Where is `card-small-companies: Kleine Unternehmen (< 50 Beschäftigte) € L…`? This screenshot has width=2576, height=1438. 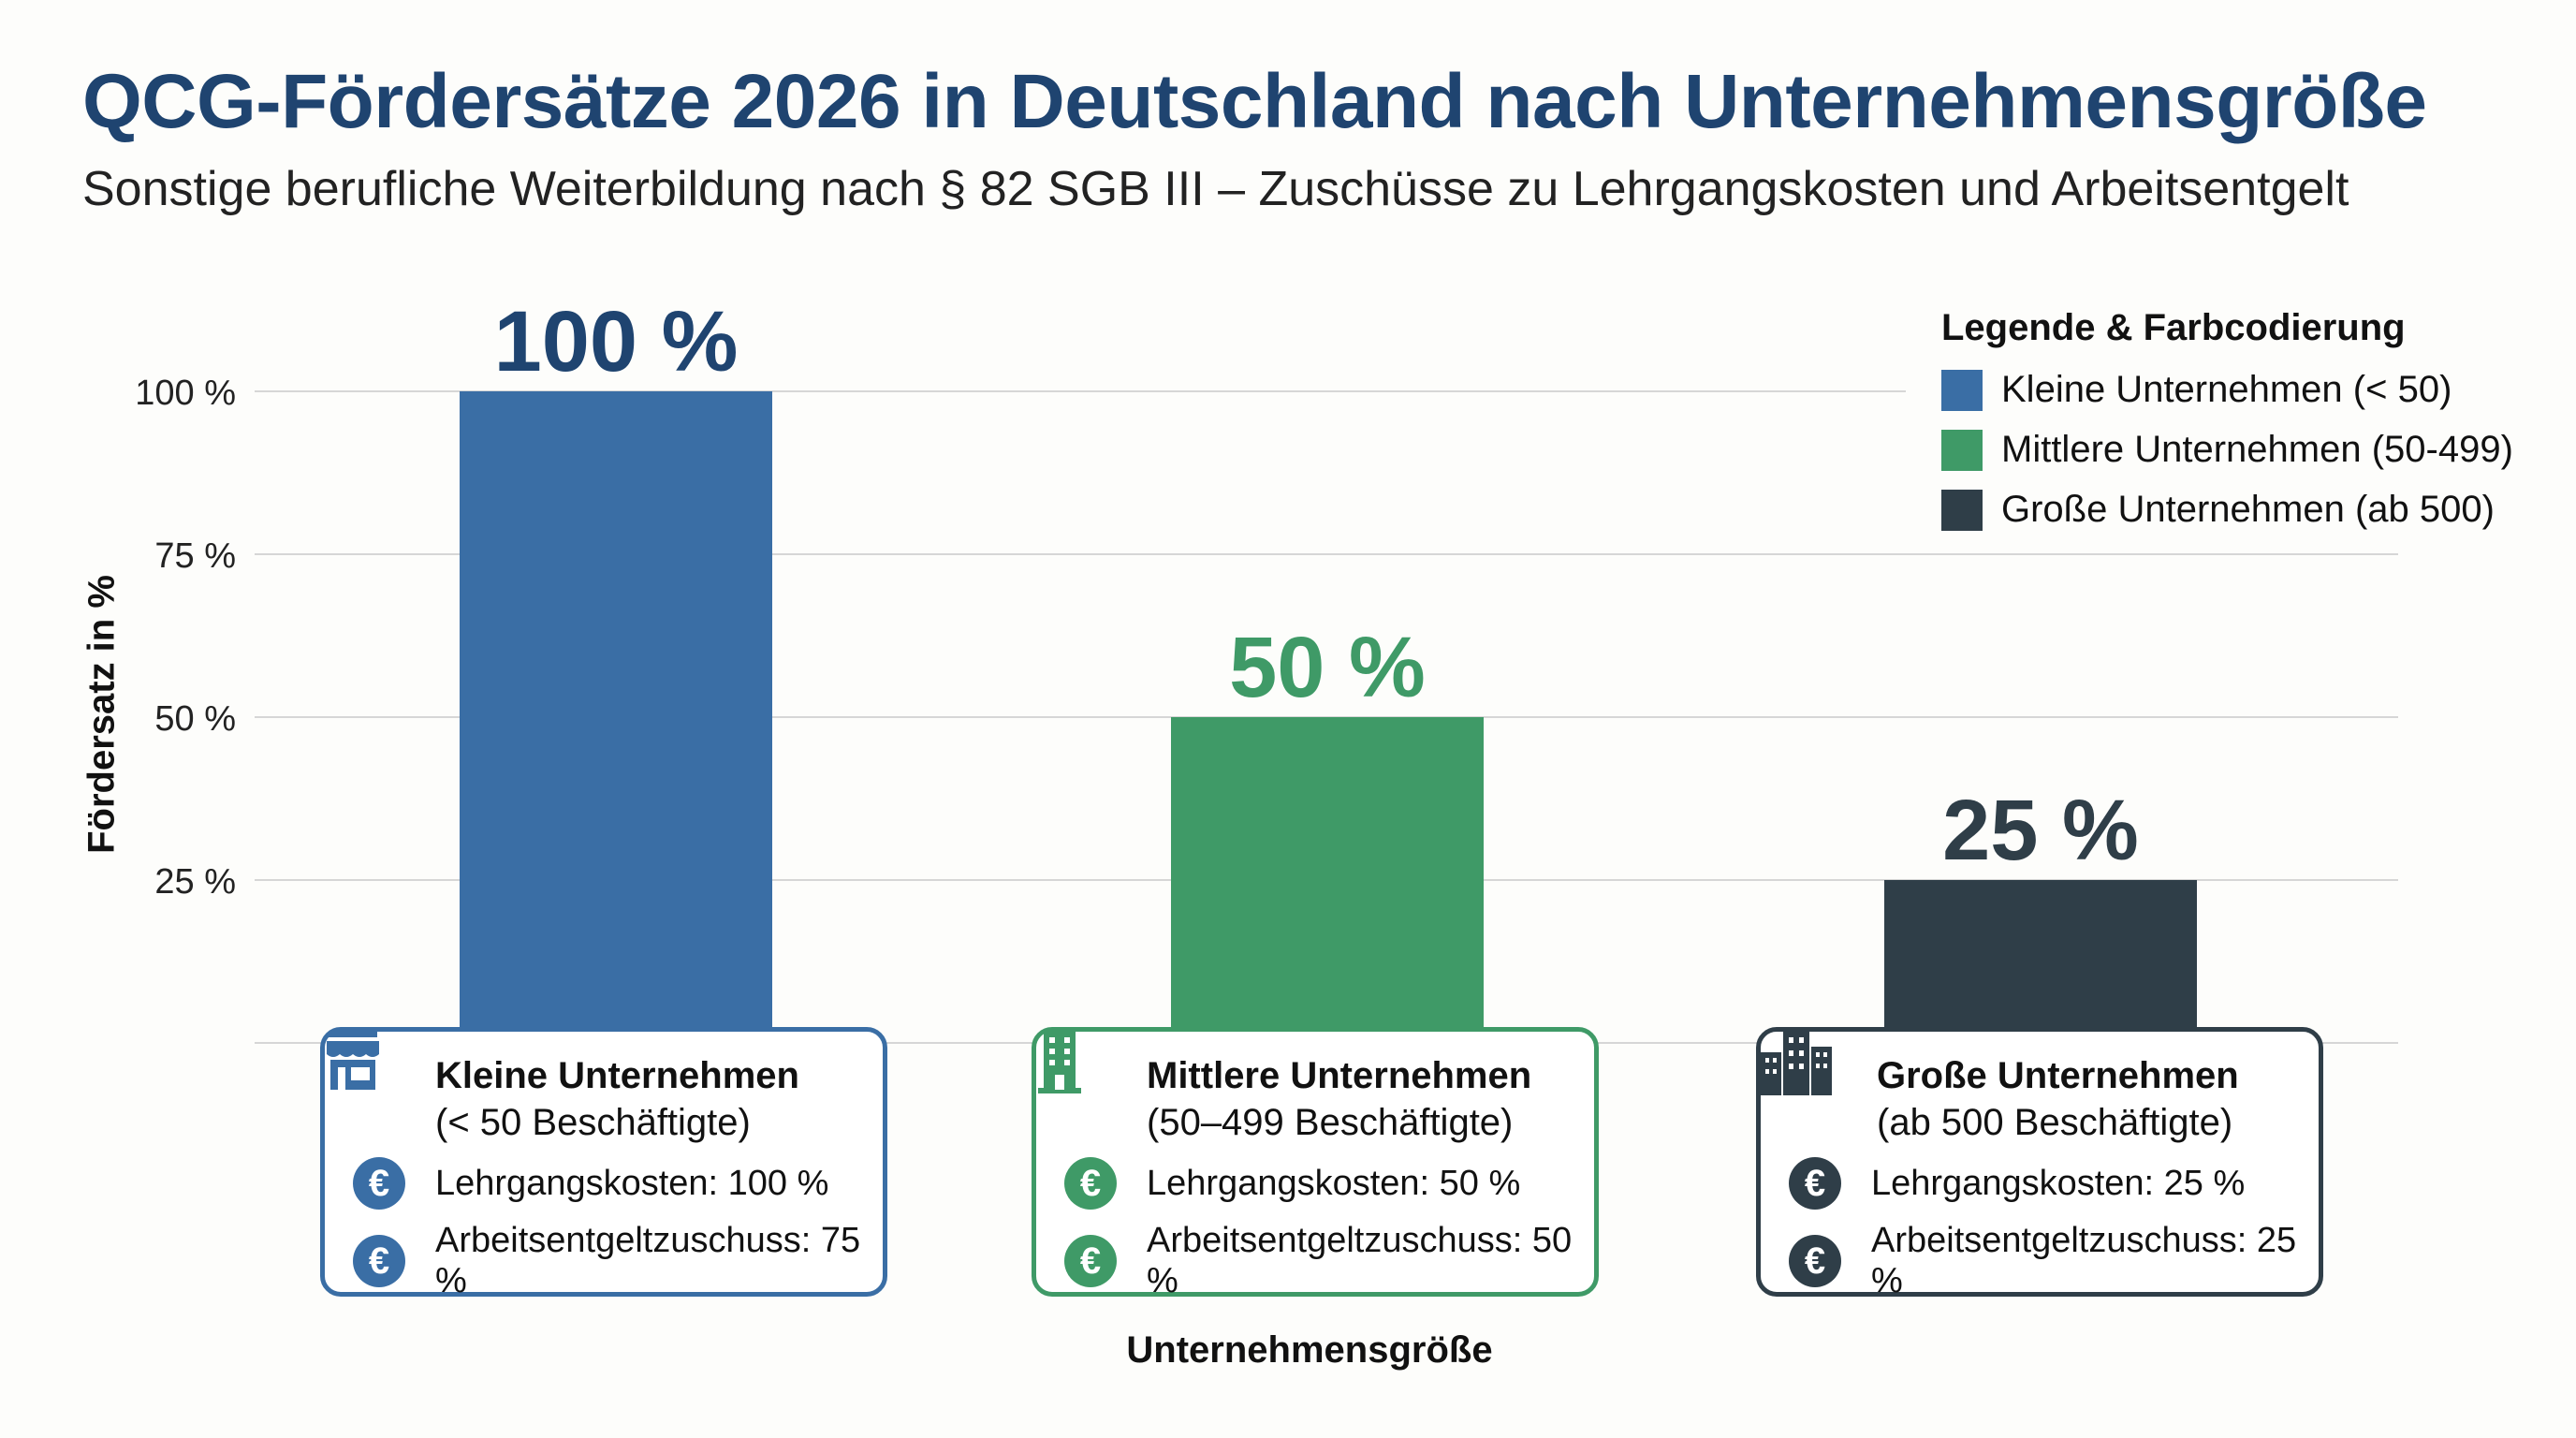
card-small-companies: Kleine Unternehmen (< 50 Beschäftigte) € L… is located at coordinates (603, 1163).